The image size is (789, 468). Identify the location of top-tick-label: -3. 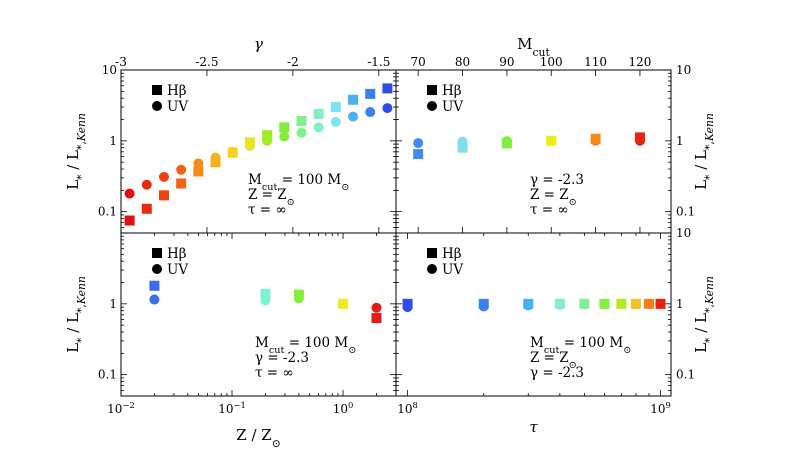
(121, 62).